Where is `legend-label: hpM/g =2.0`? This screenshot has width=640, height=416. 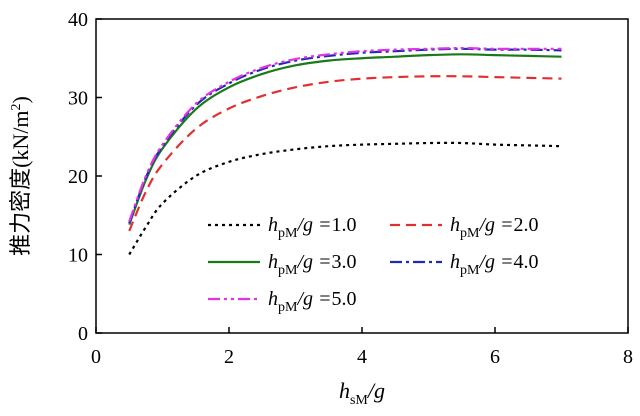 legend-label: hpM/g =2.0 is located at coordinates (494, 227).